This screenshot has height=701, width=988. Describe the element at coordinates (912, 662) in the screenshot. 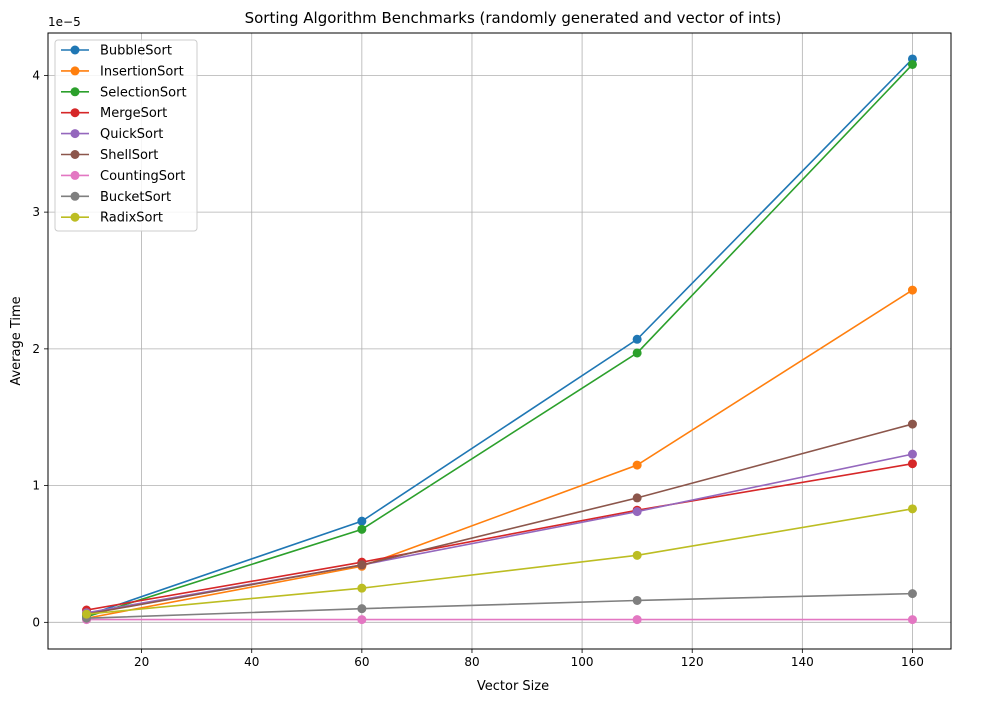

I see `x-tick-label: 160` at that location.